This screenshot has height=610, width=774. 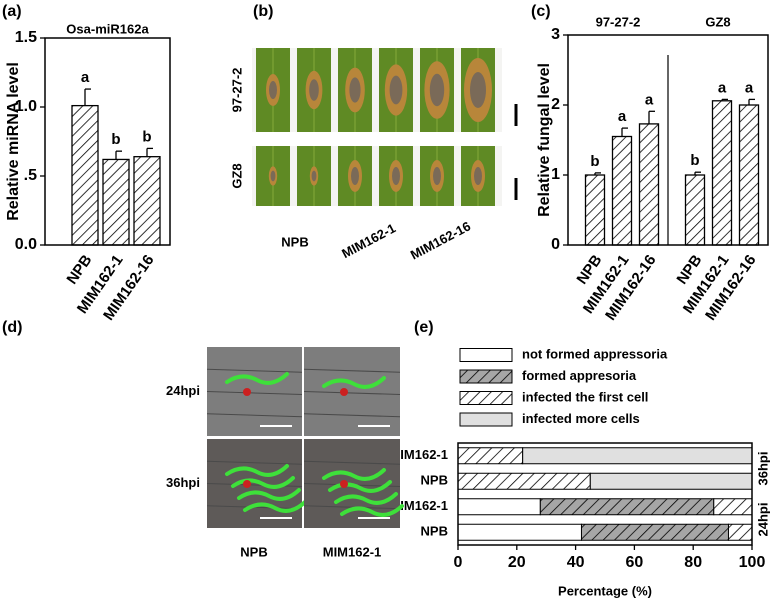 What do you see at coordinates (26, 37) in the screenshot?
I see `y-tick-label: 1.5` at bounding box center [26, 37].